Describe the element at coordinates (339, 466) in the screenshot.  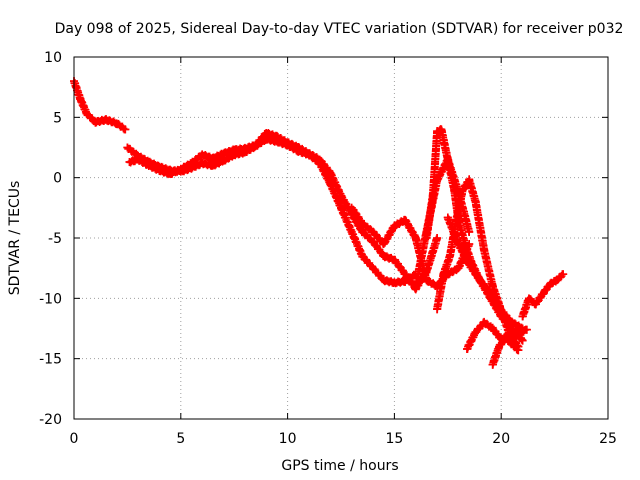
I see `x-axis-label: GPS time / hours` at that location.